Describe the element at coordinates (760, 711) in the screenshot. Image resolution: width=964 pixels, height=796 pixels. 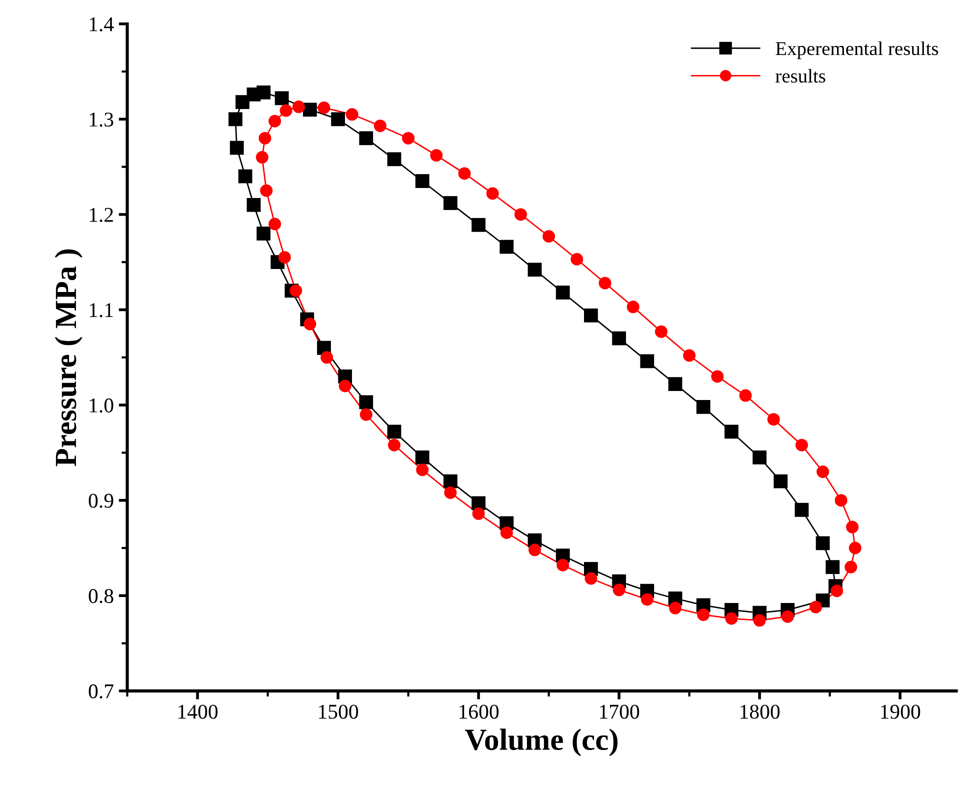
I see `x-tick-label: 1800` at that location.